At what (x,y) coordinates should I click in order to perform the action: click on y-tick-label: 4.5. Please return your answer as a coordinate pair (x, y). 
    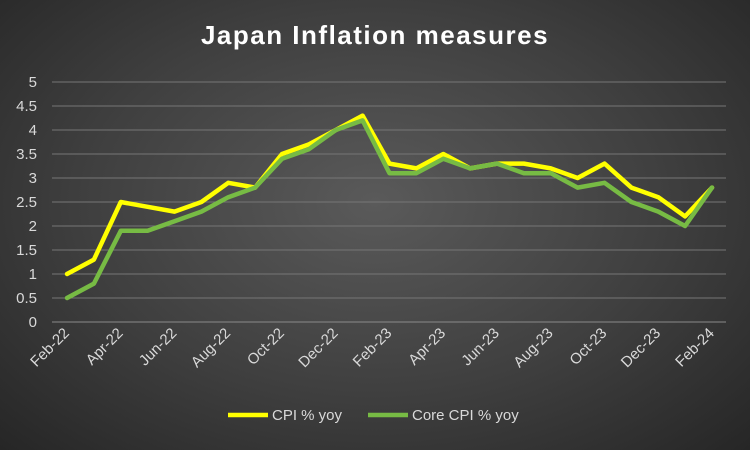
    Looking at the image, I should click on (26, 106).